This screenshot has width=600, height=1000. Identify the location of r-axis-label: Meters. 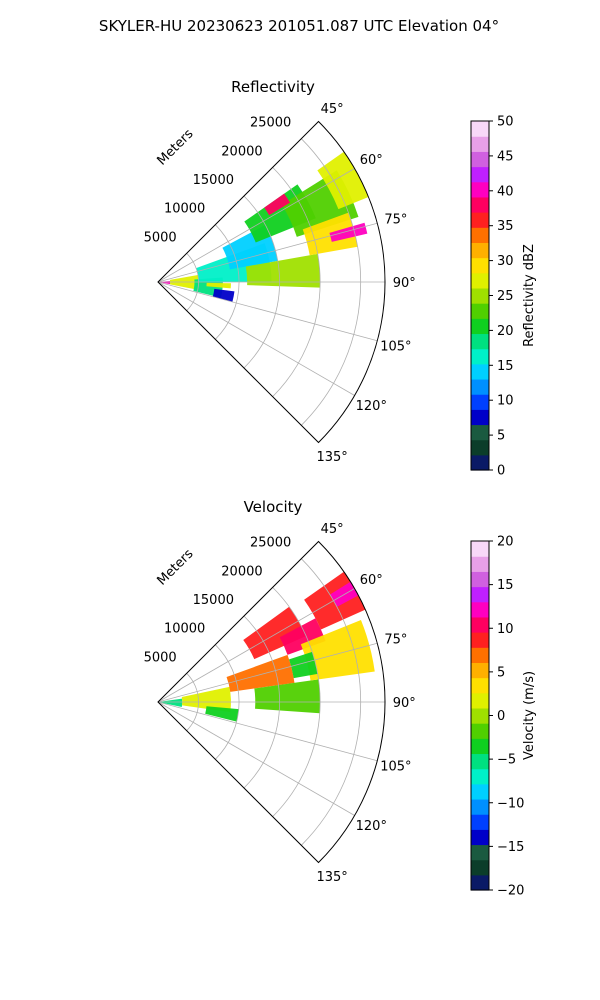
(176, 567).